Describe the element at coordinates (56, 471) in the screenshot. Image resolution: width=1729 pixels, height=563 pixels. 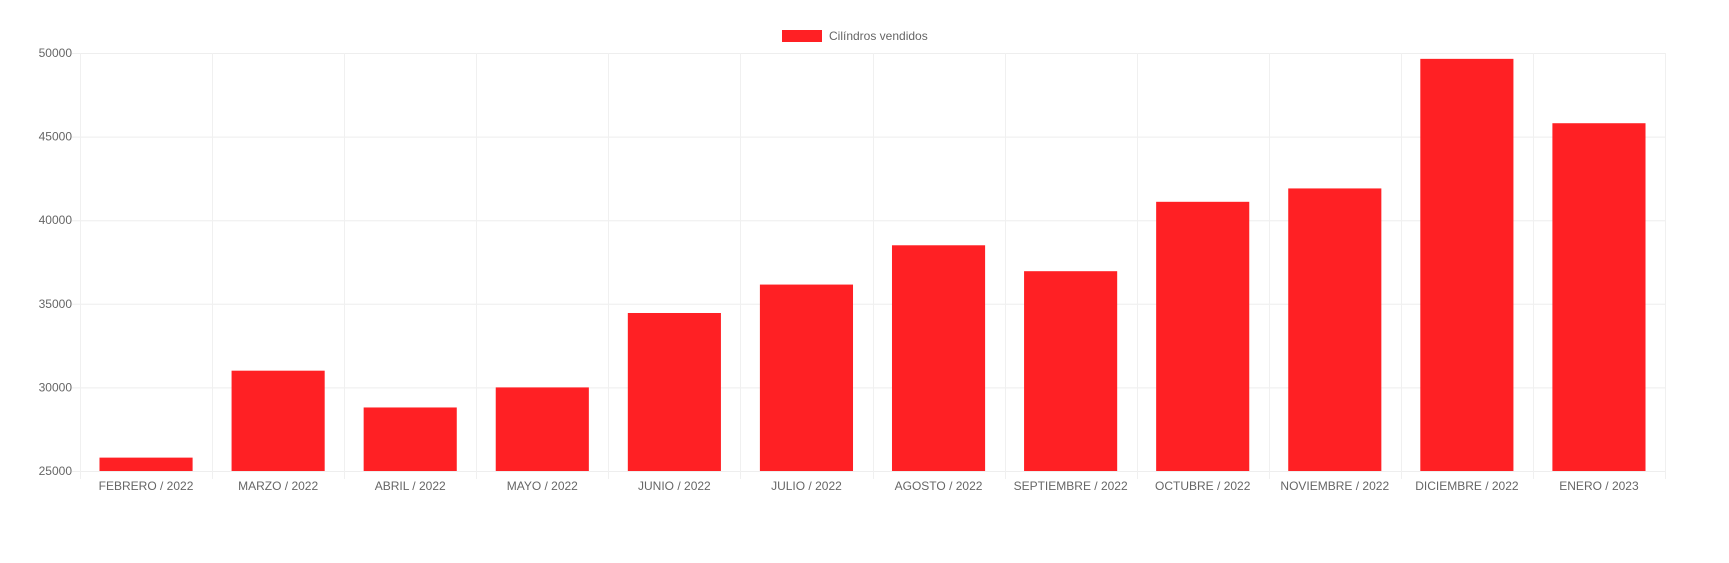
I see `y-tick-label: 25000` at that location.